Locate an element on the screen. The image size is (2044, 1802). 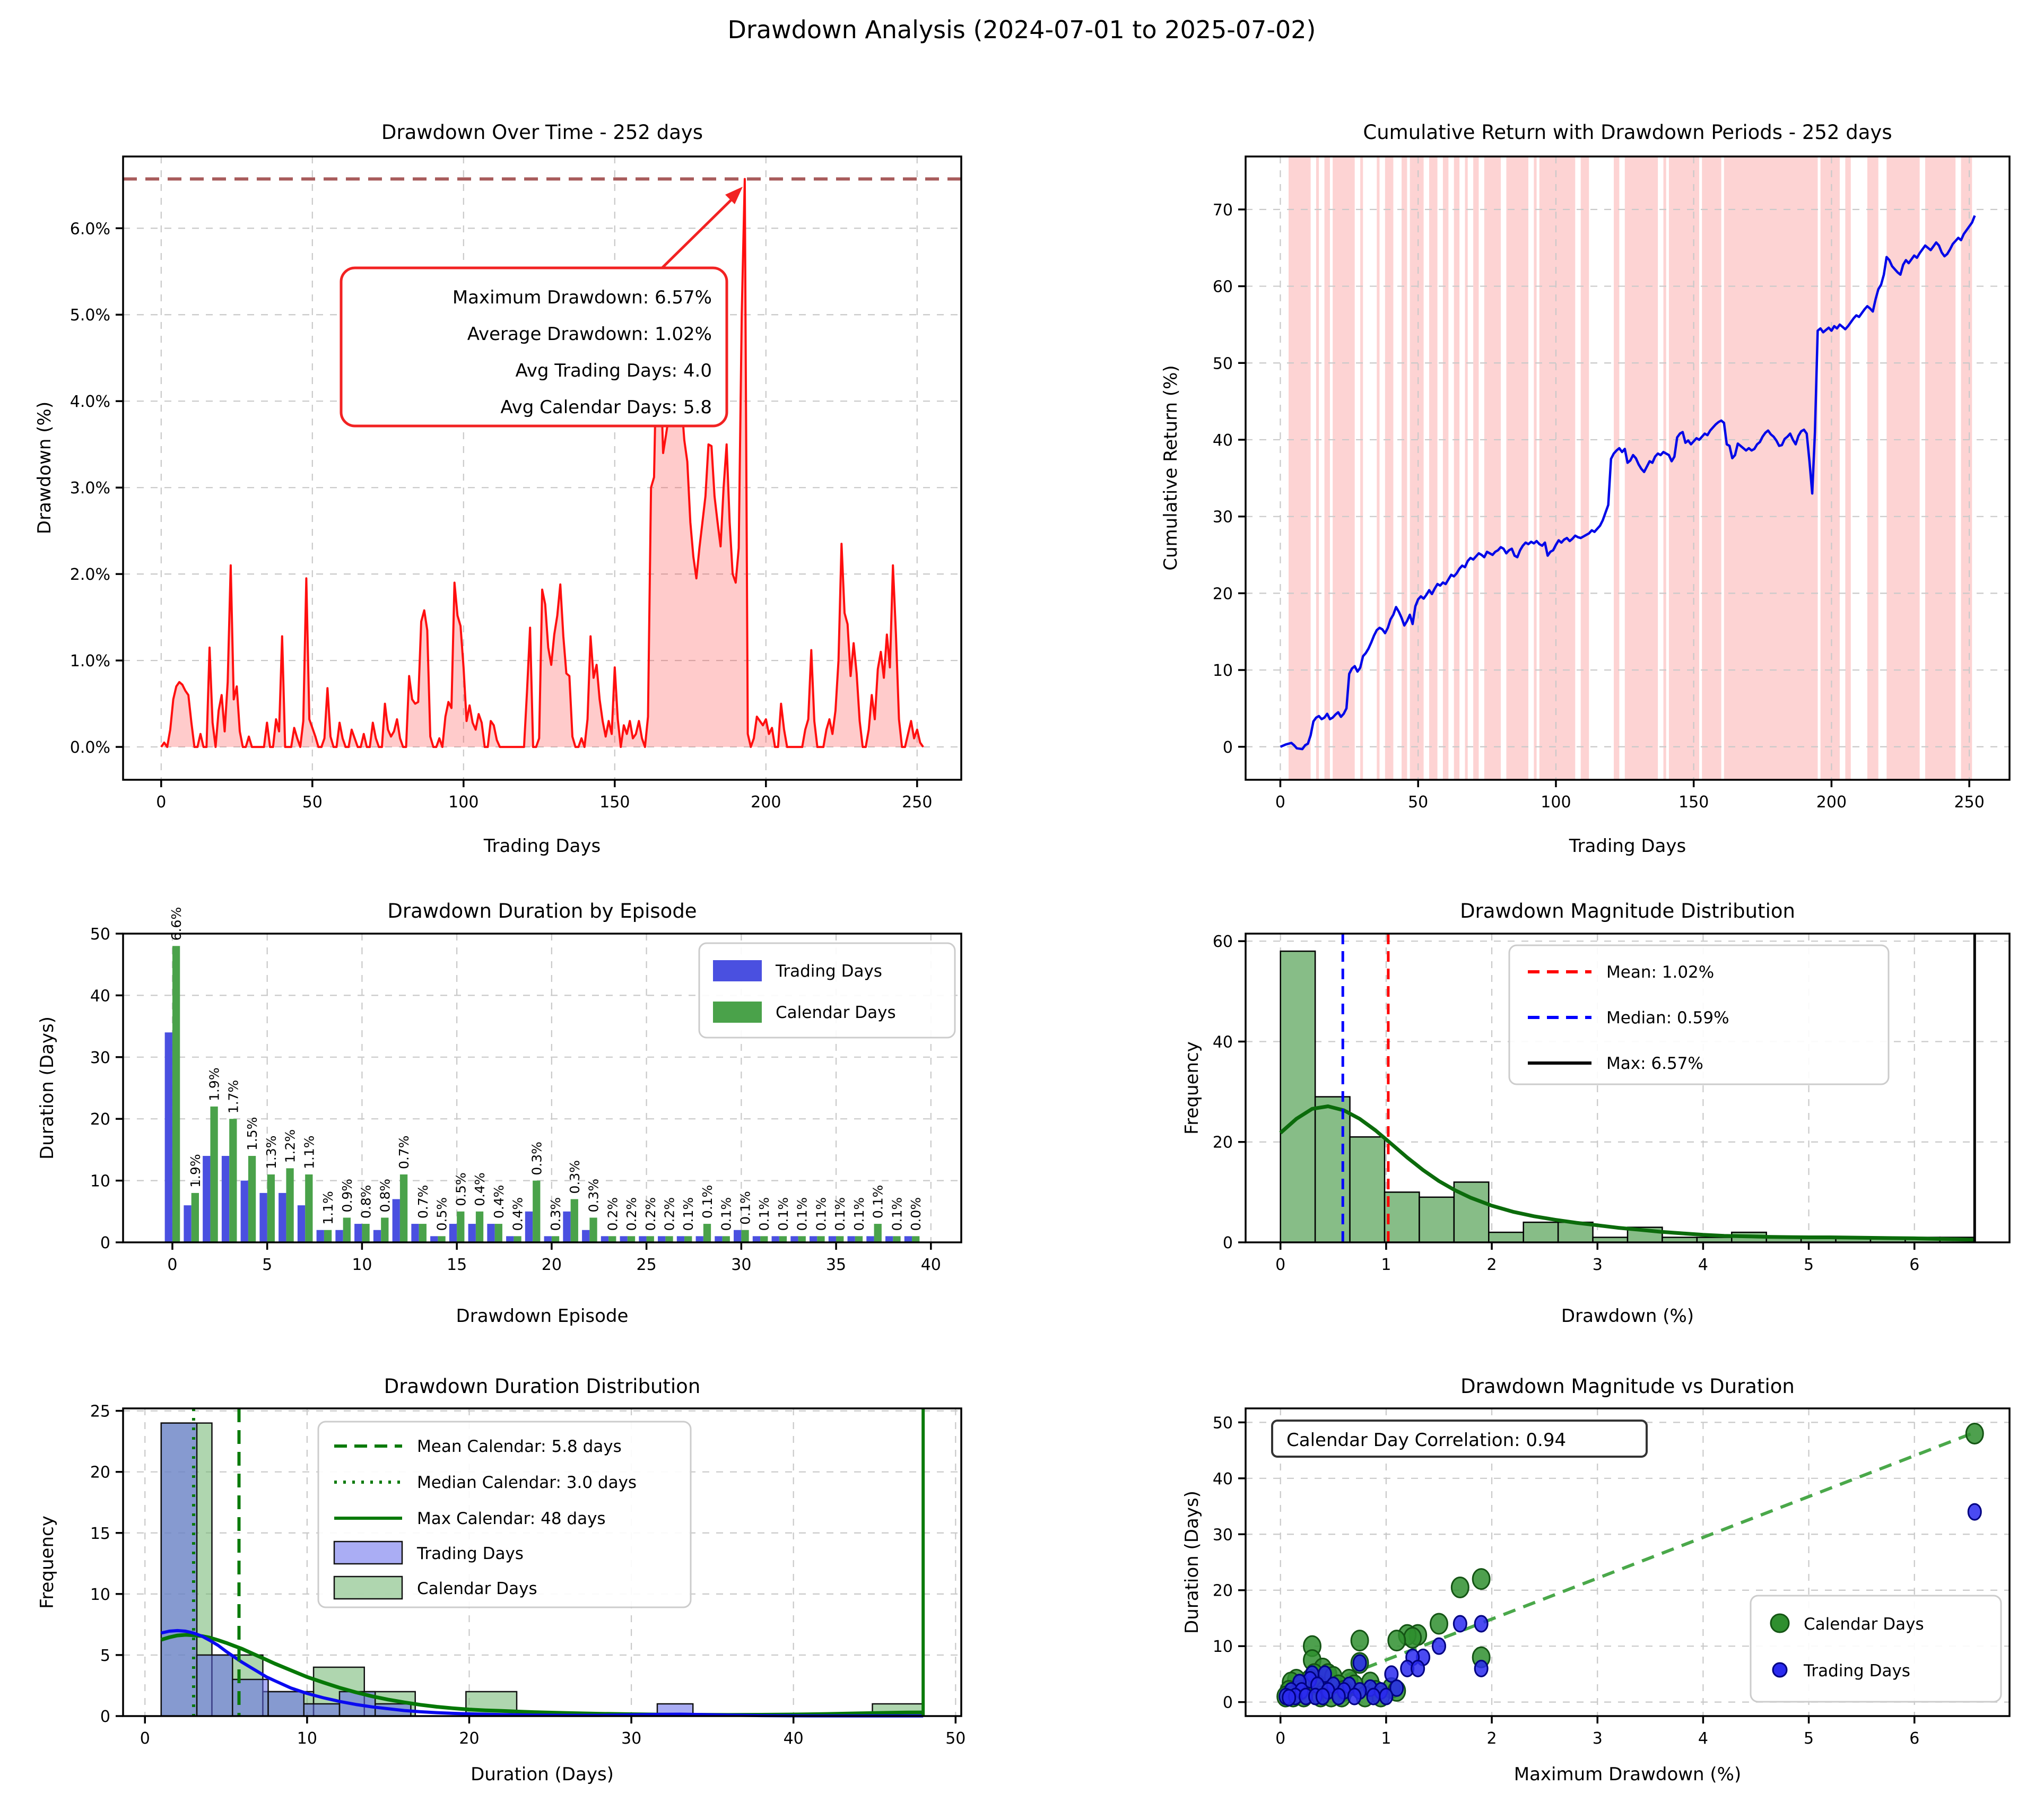
tick-labels: 0 50 100 150 200 250 0 10 20 30 40 50 60 70 is located at coordinates (1599, 506).